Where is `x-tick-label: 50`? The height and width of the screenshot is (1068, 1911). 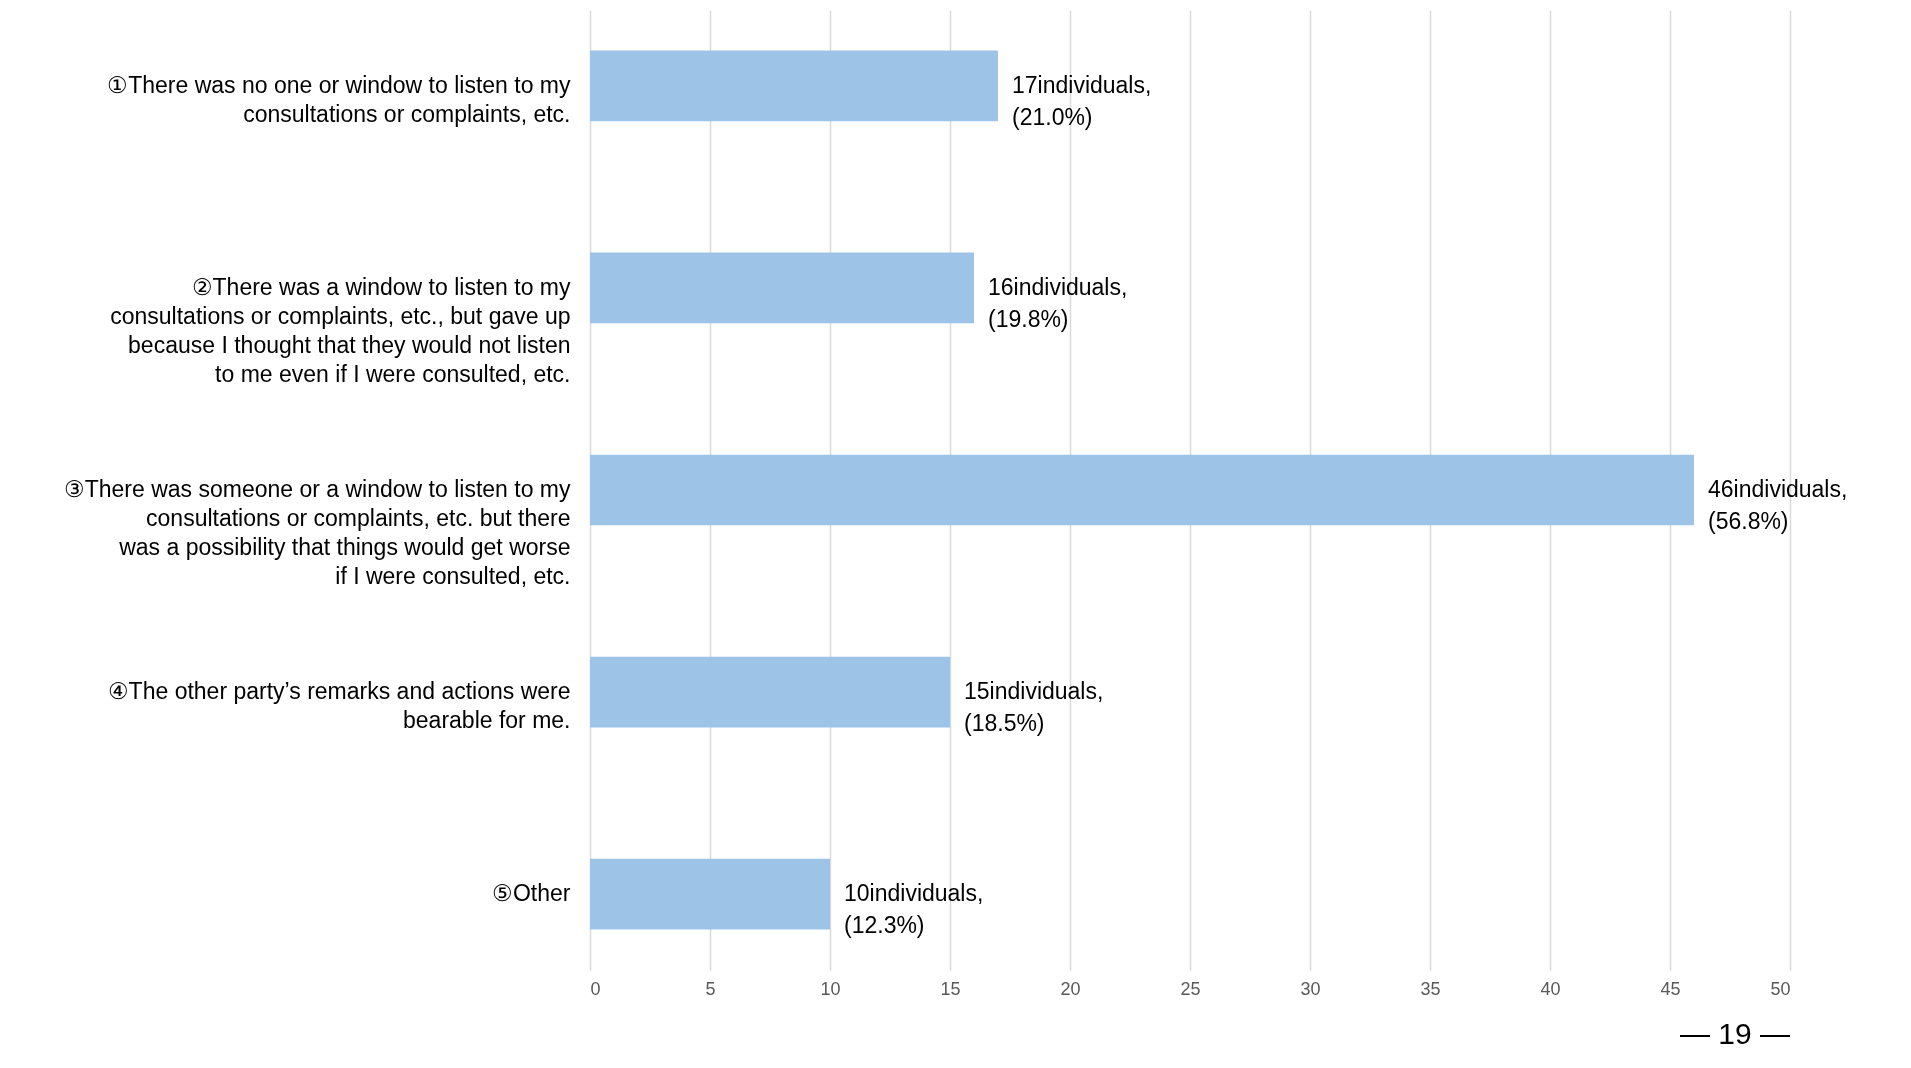
x-tick-label: 50 is located at coordinates (1780, 988).